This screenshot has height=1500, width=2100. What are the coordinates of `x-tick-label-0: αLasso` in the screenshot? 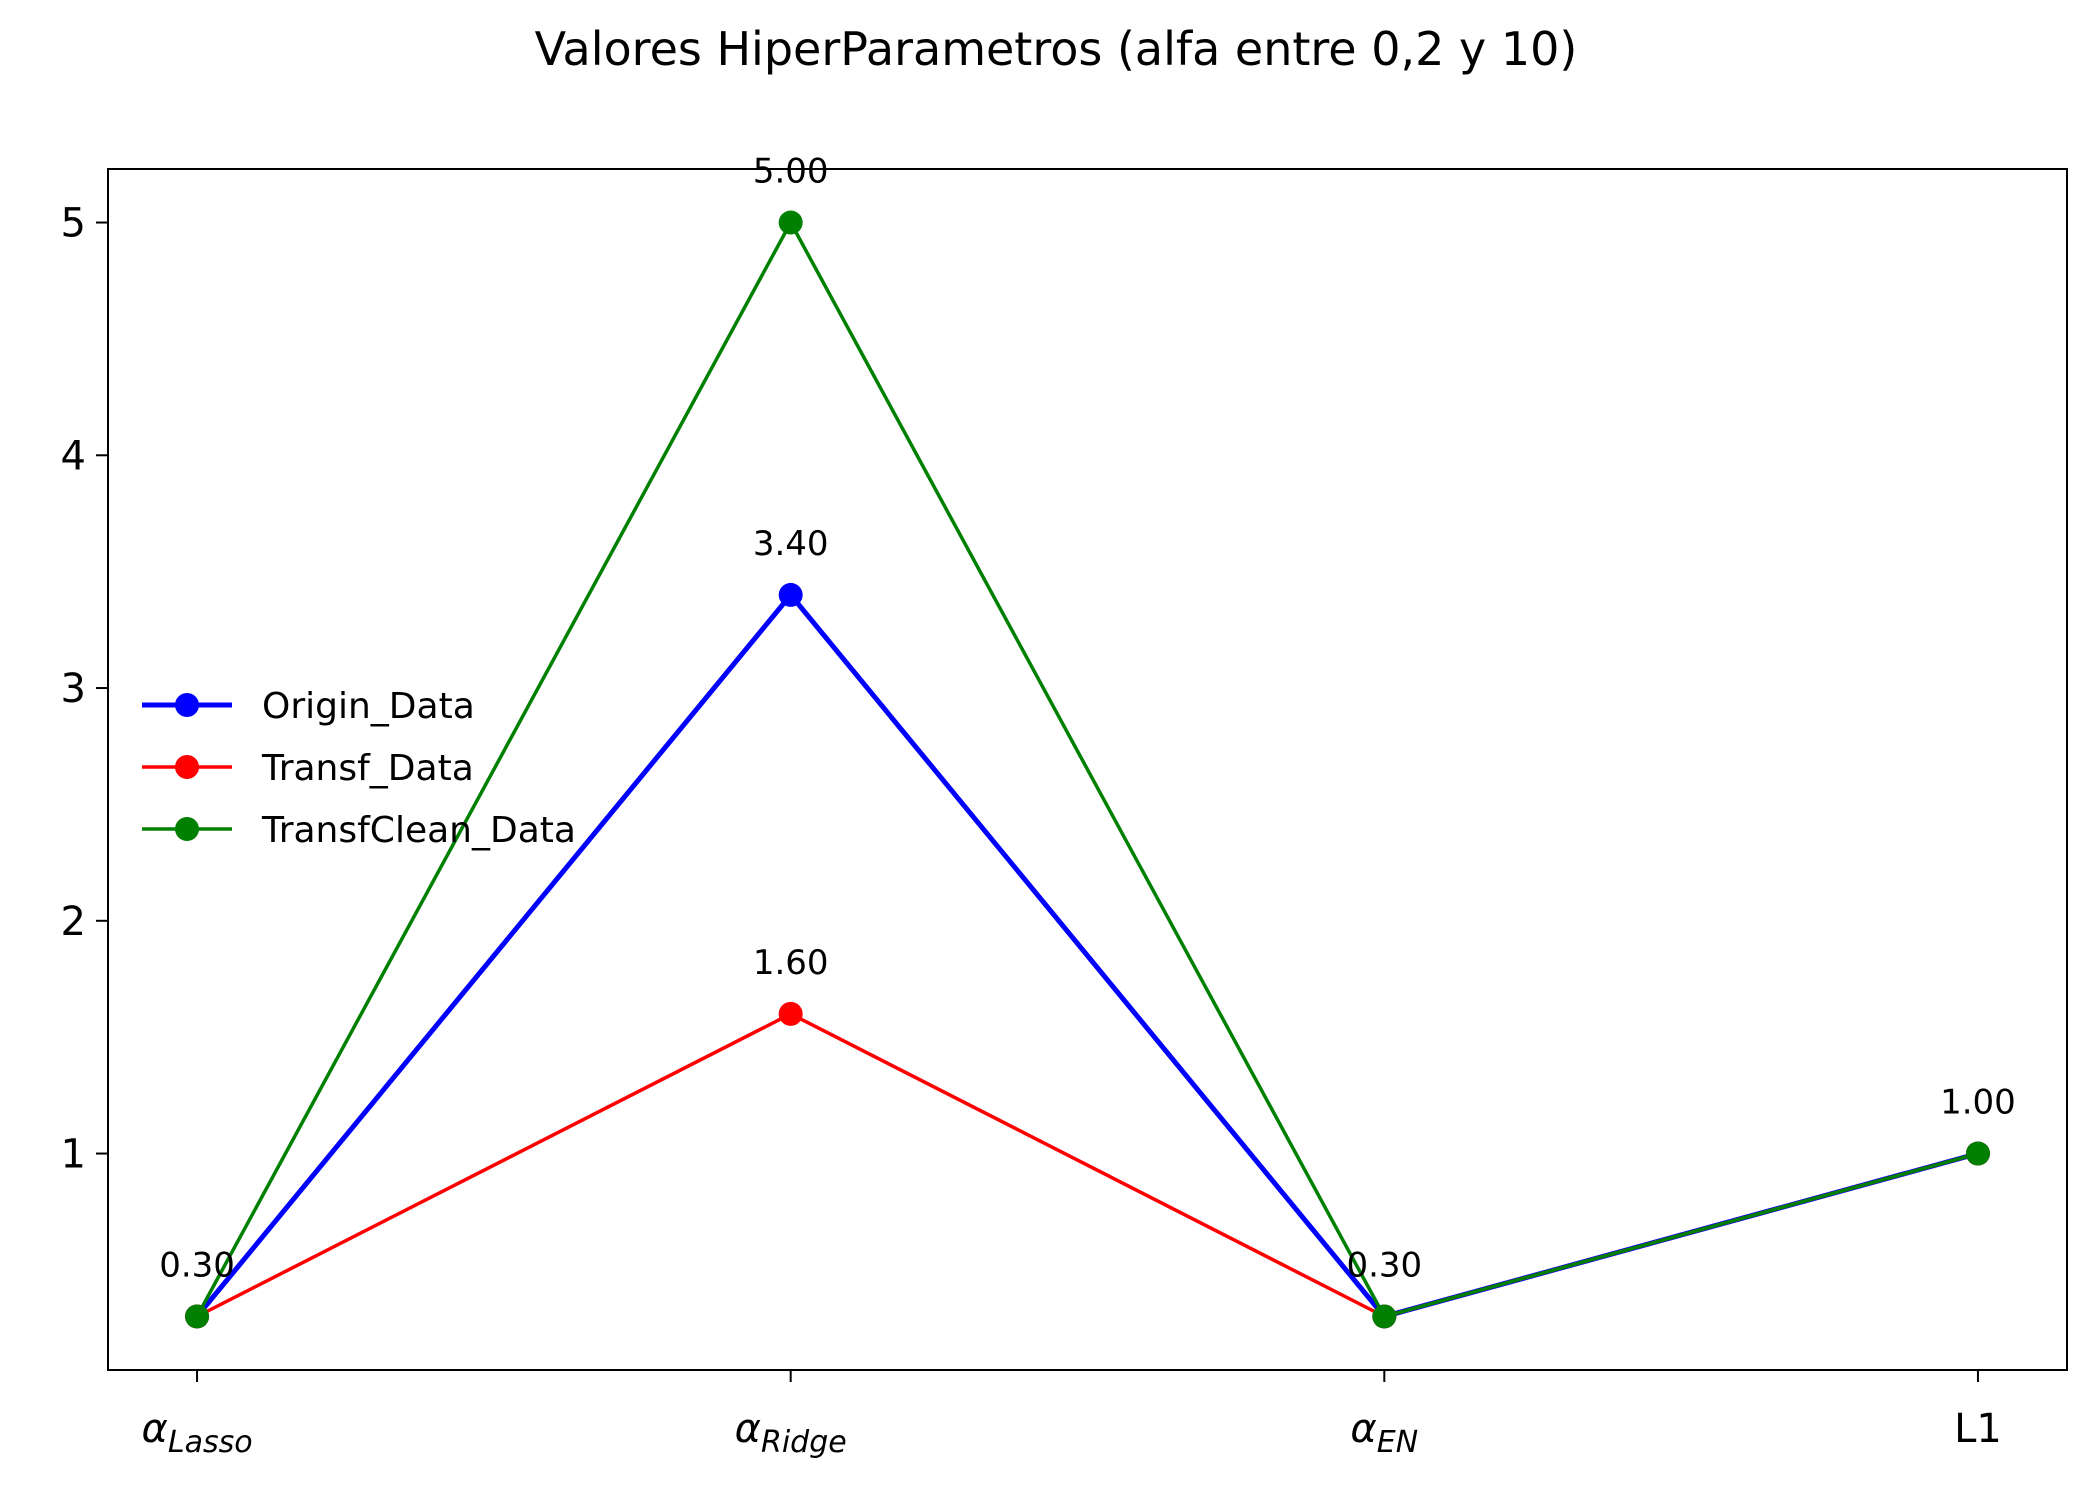 It's located at (196, 1433).